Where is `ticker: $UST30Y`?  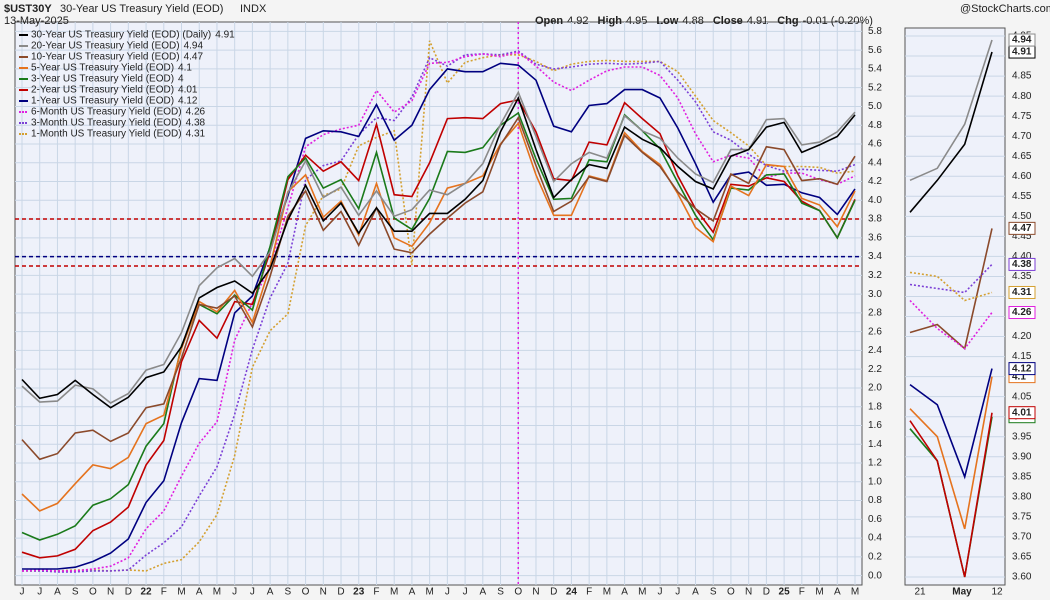
ticker: $UST30Y is located at coordinates (28, 9).